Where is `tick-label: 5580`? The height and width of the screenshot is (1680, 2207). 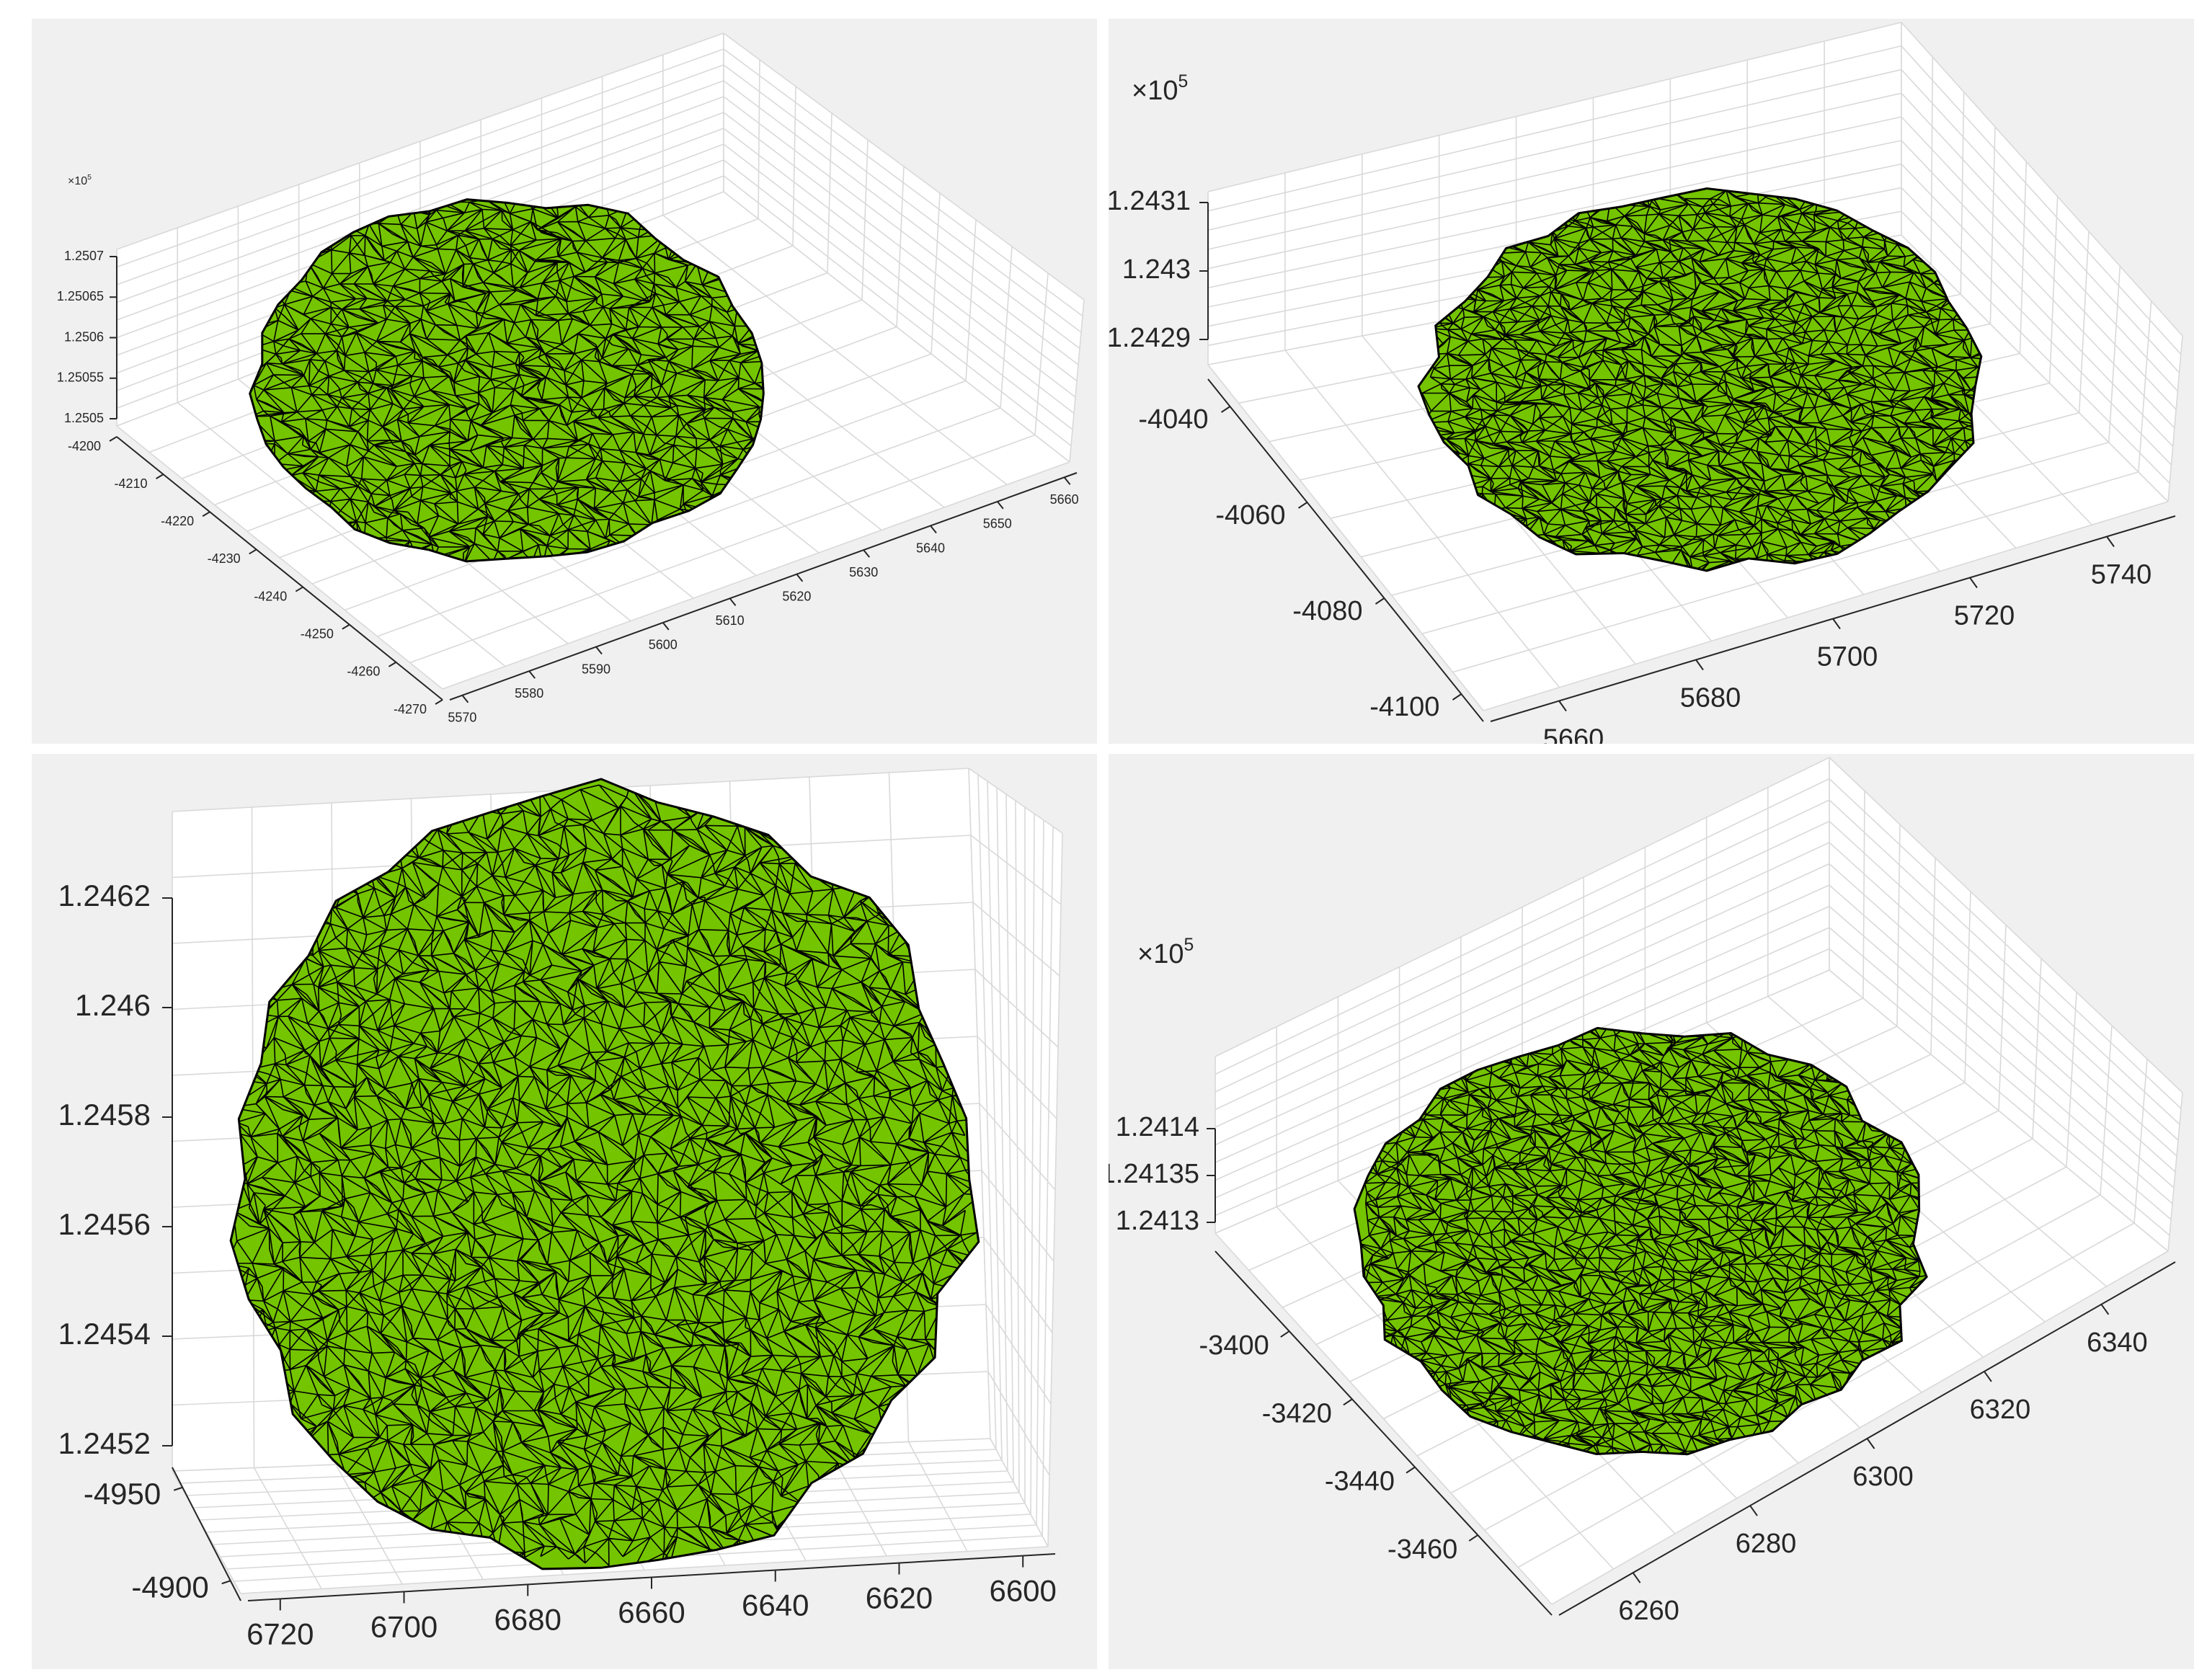 tick-label: 5580 is located at coordinates (529, 693).